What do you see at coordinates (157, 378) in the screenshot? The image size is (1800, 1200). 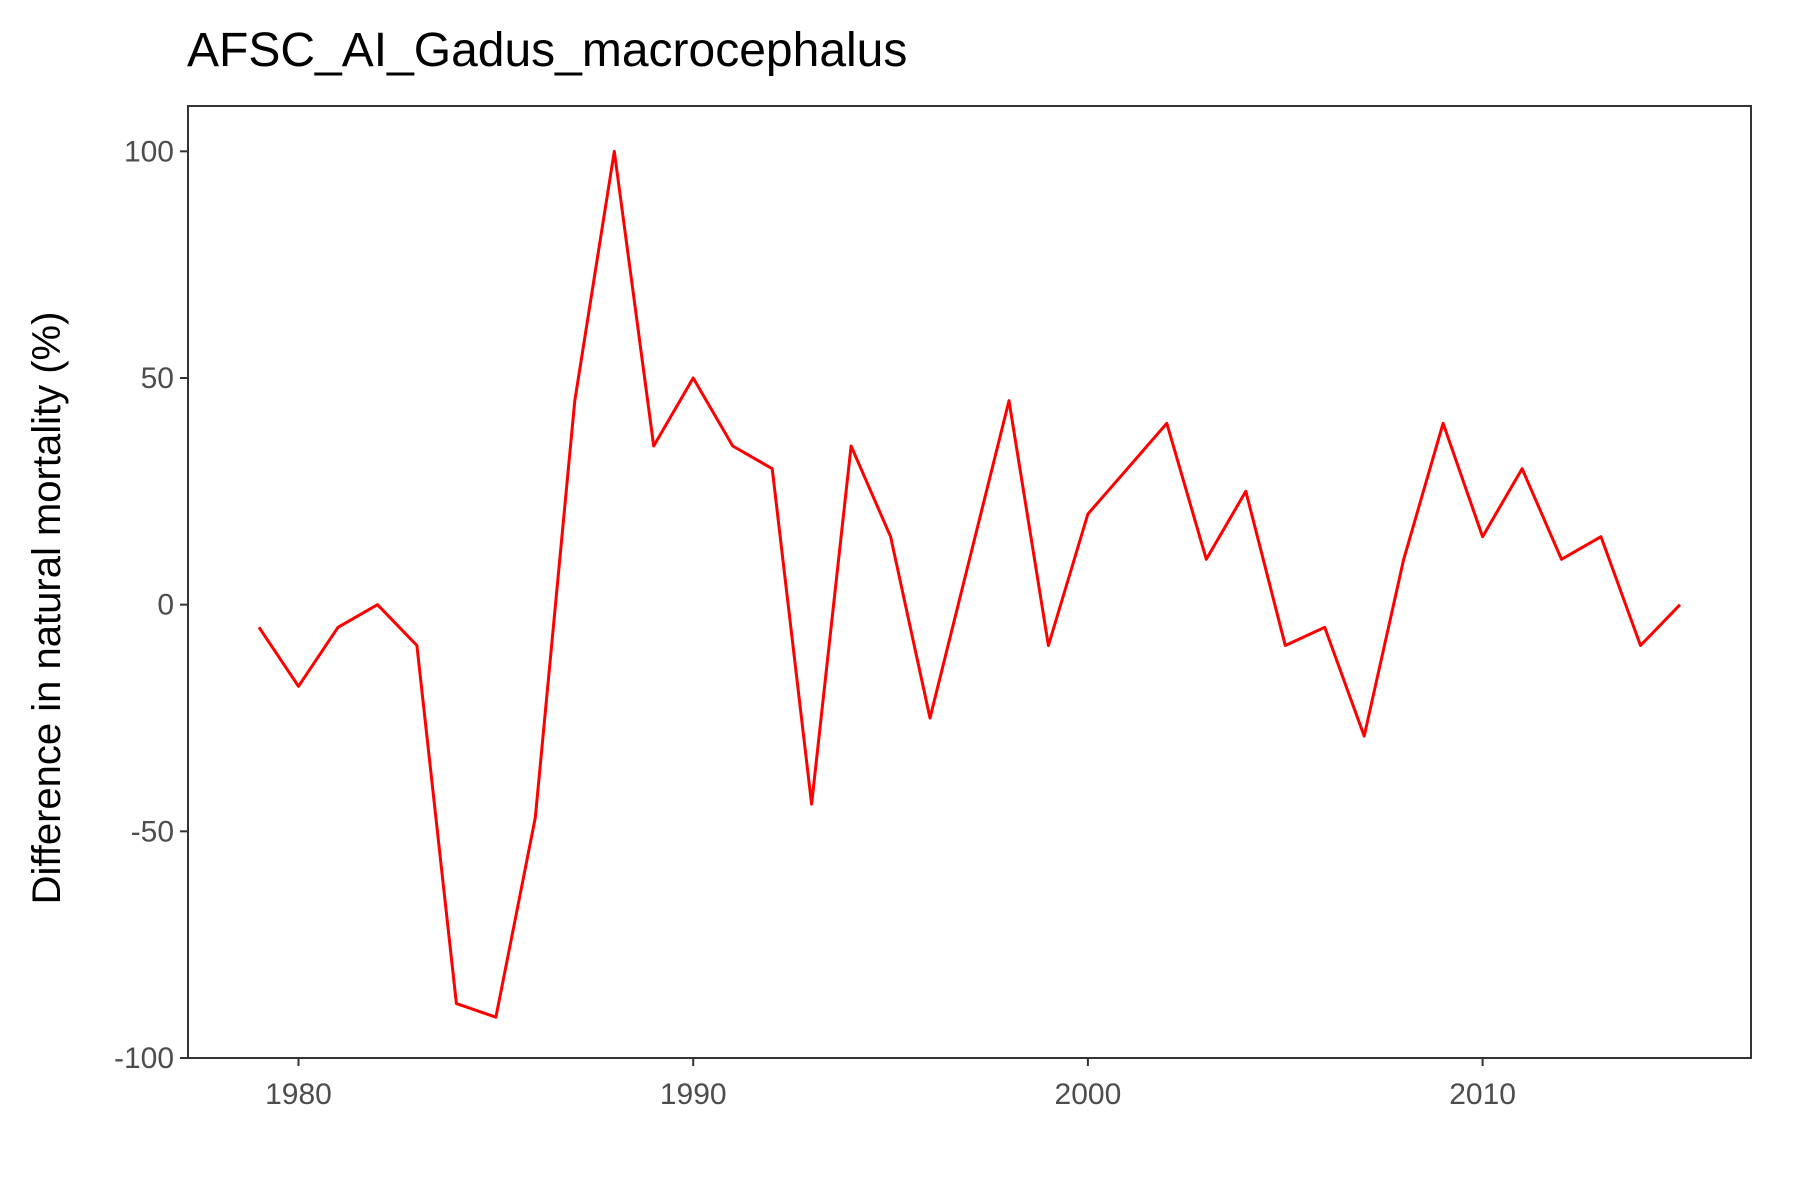 I see `y-tick-label: 50` at bounding box center [157, 378].